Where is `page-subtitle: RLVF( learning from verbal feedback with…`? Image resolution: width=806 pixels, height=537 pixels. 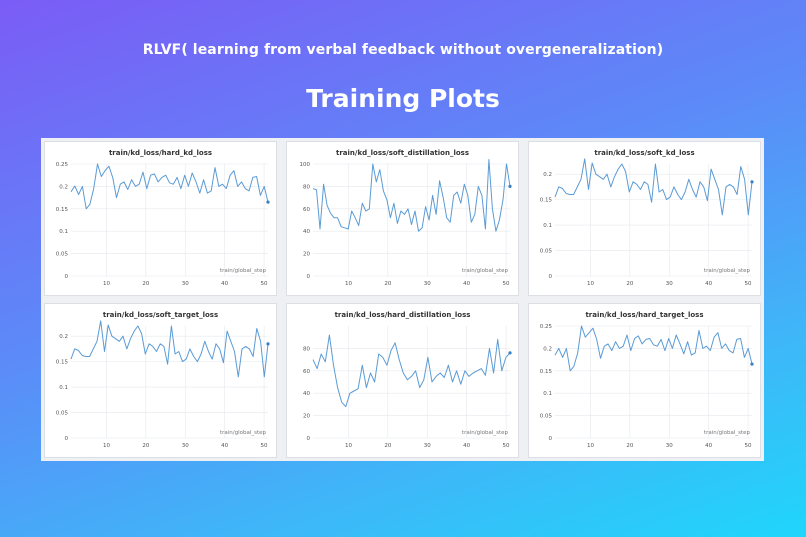 page-subtitle: RLVF( learning from verbal feedback with… is located at coordinates (403, 50).